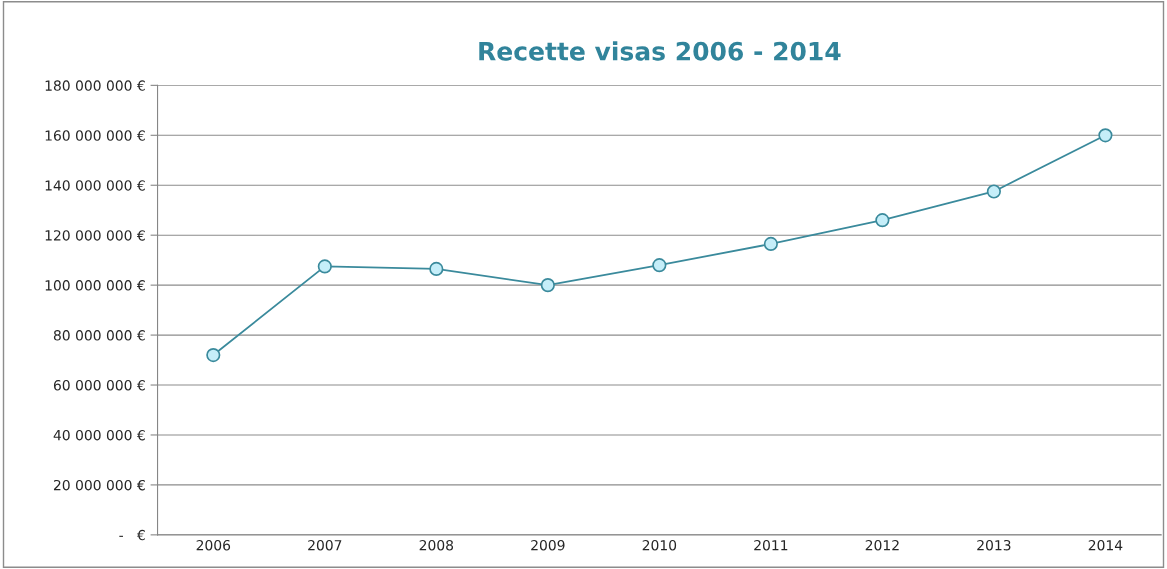 Image resolution: width=1167 pixels, height=569 pixels. Describe the element at coordinates (994, 545) in the screenshot. I see `x-tick-label: 2013` at that location.